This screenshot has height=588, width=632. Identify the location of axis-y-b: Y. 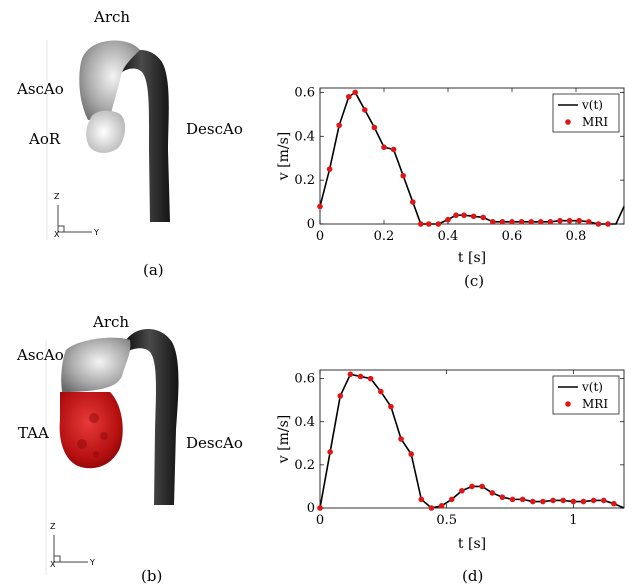
(92, 562).